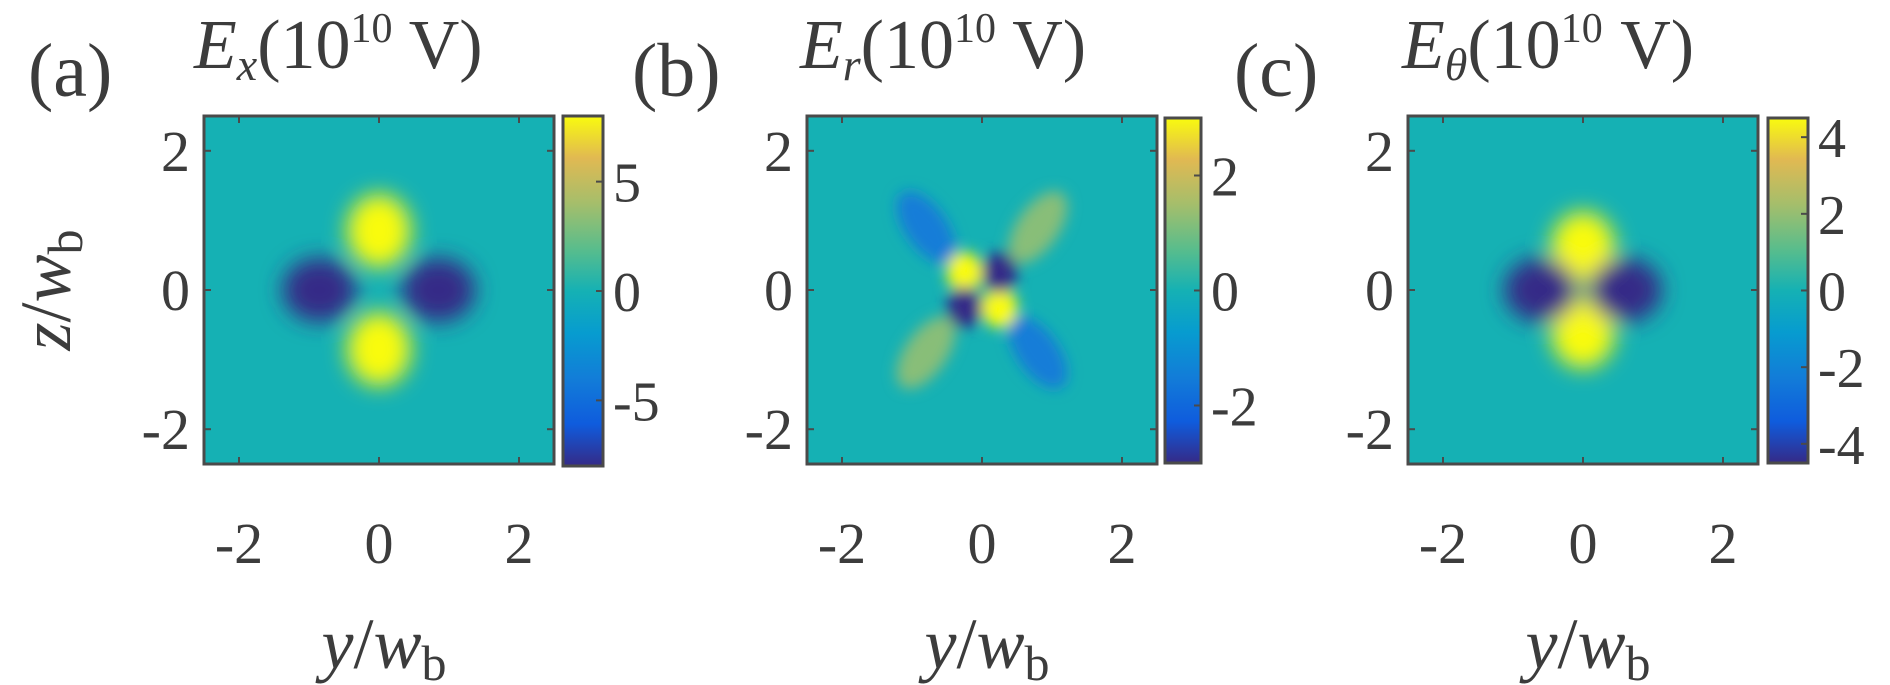 This screenshot has height=685, width=1890. What do you see at coordinates (1547, 48) in the screenshot?
I see `panel-title: Eθ(1010 V)` at bounding box center [1547, 48].